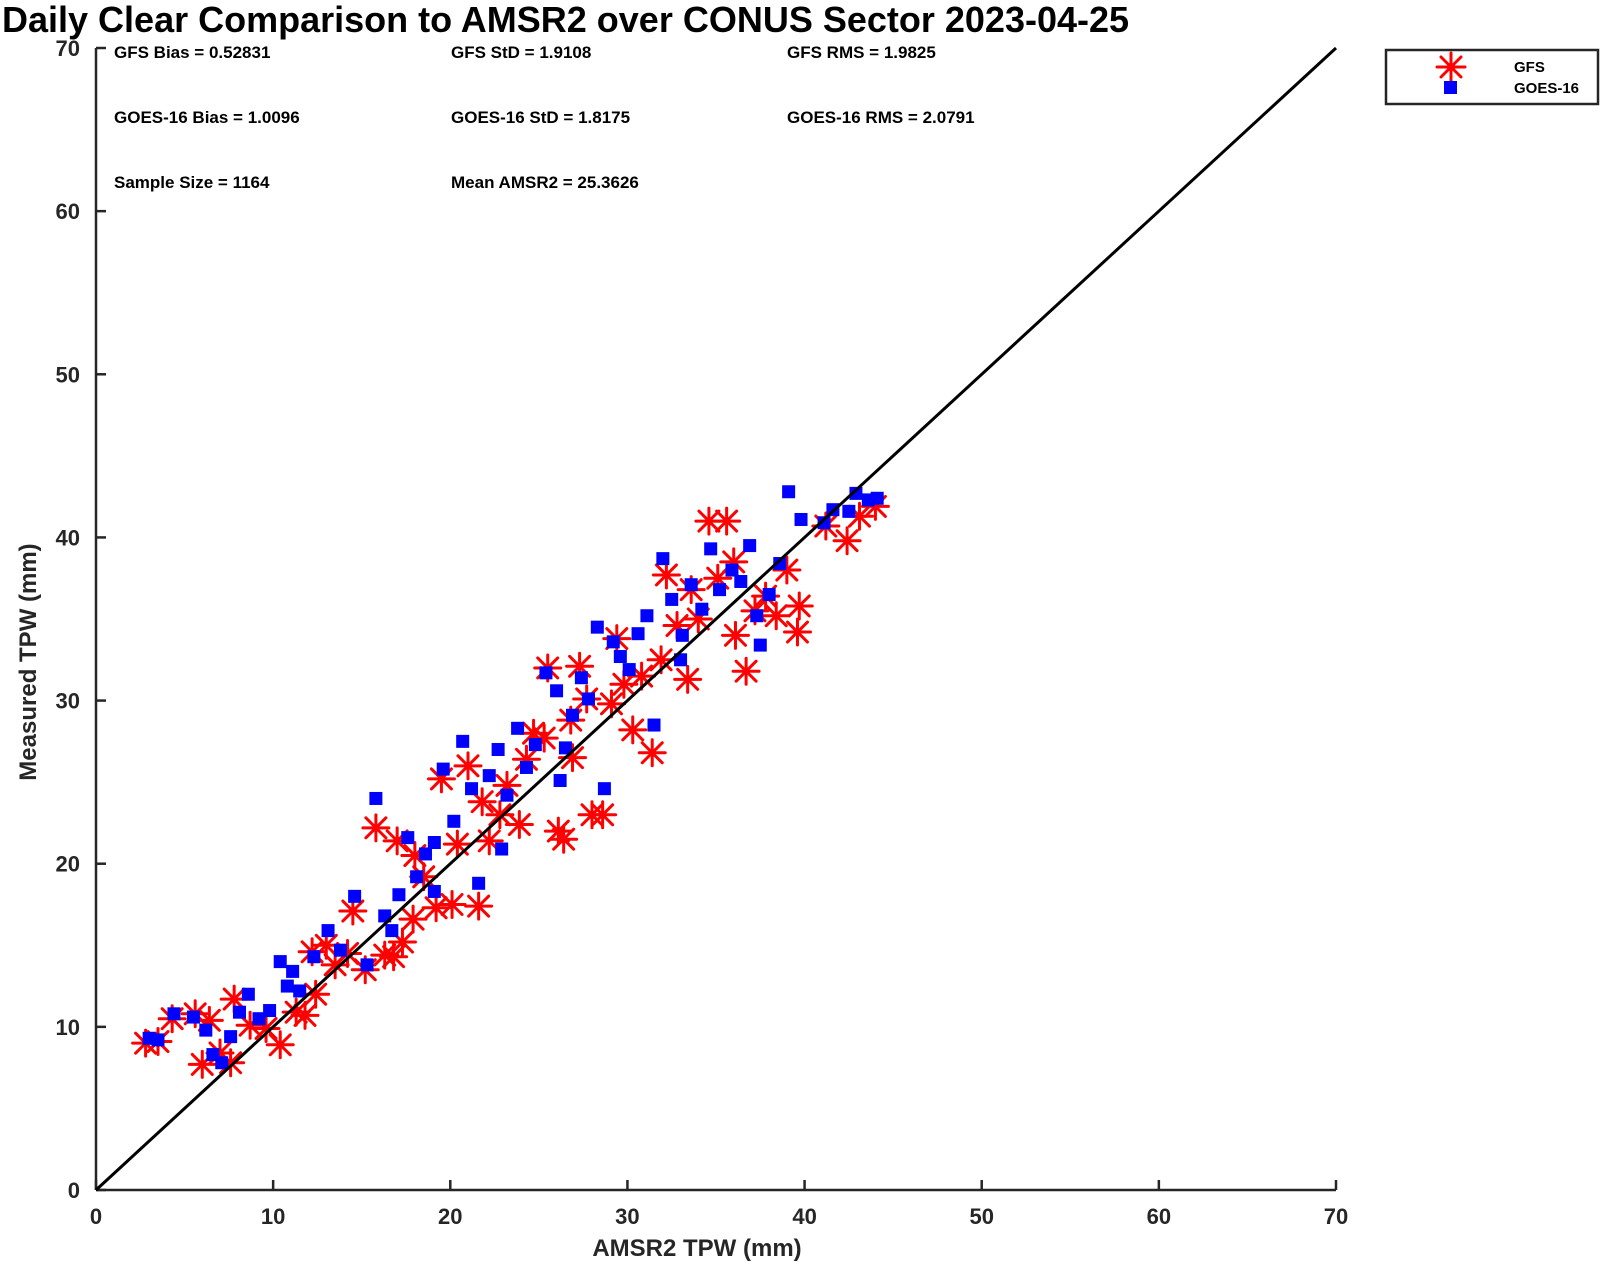  What do you see at coordinates (68, 1027) in the screenshot?
I see `y-tick-label: 10` at bounding box center [68, 1027].